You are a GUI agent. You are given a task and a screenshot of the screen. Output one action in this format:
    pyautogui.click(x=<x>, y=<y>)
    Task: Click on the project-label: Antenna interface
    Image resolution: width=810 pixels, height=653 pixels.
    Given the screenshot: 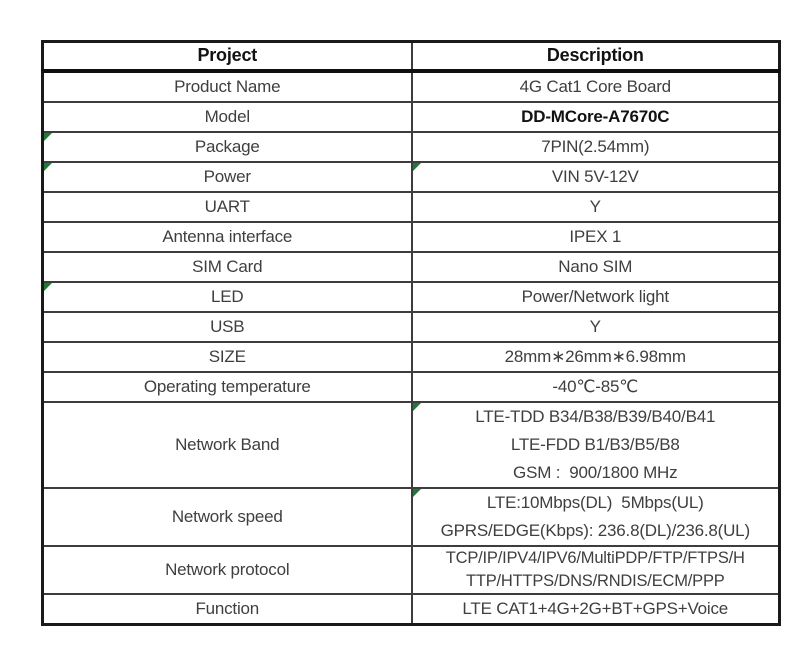 What is the action you would take?
    pyautogui.click(x=227, y=236)
    